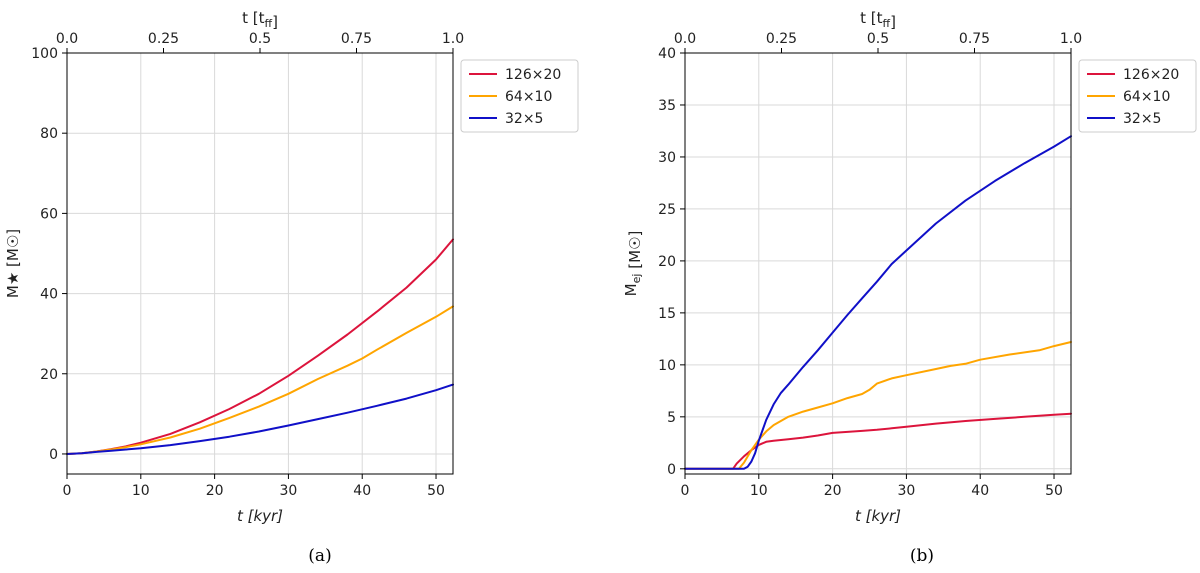 The image size is (1200, 573). I want to click on x-tick-label-b-5: 50, so click(1054, 491).